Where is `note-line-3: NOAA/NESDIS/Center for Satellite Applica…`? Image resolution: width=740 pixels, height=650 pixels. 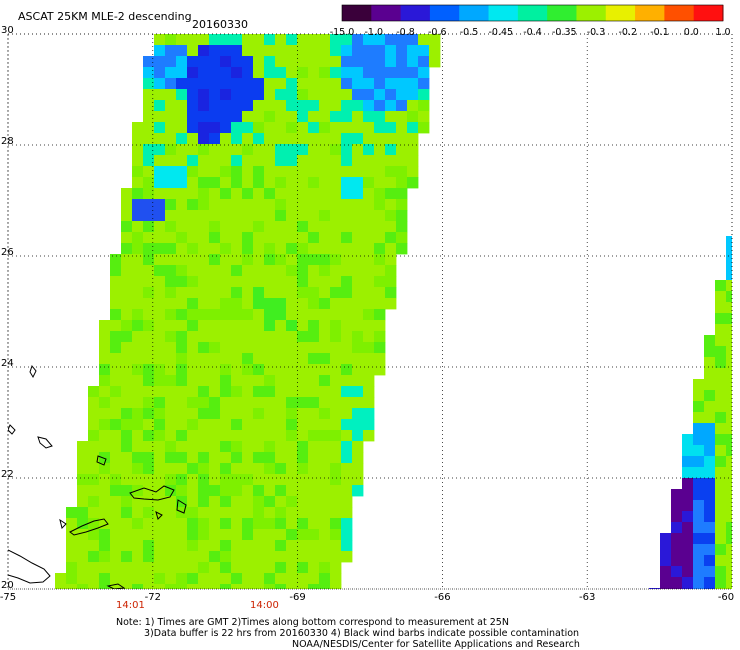
note-line-3: NOAA/NESDIS/Center for Satellite Applica… is located at coordinates (436, 644).